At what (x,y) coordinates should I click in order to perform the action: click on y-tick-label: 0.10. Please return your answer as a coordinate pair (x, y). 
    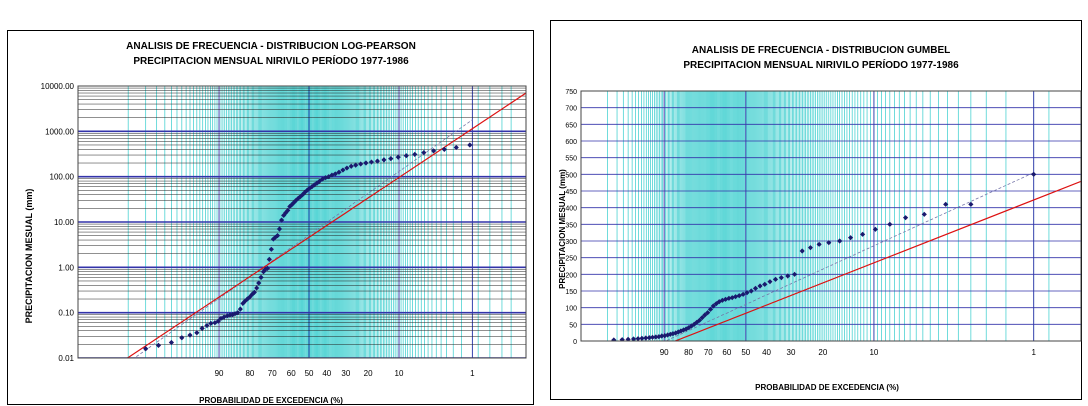
    Looking at the image, I should click on (66, 313).